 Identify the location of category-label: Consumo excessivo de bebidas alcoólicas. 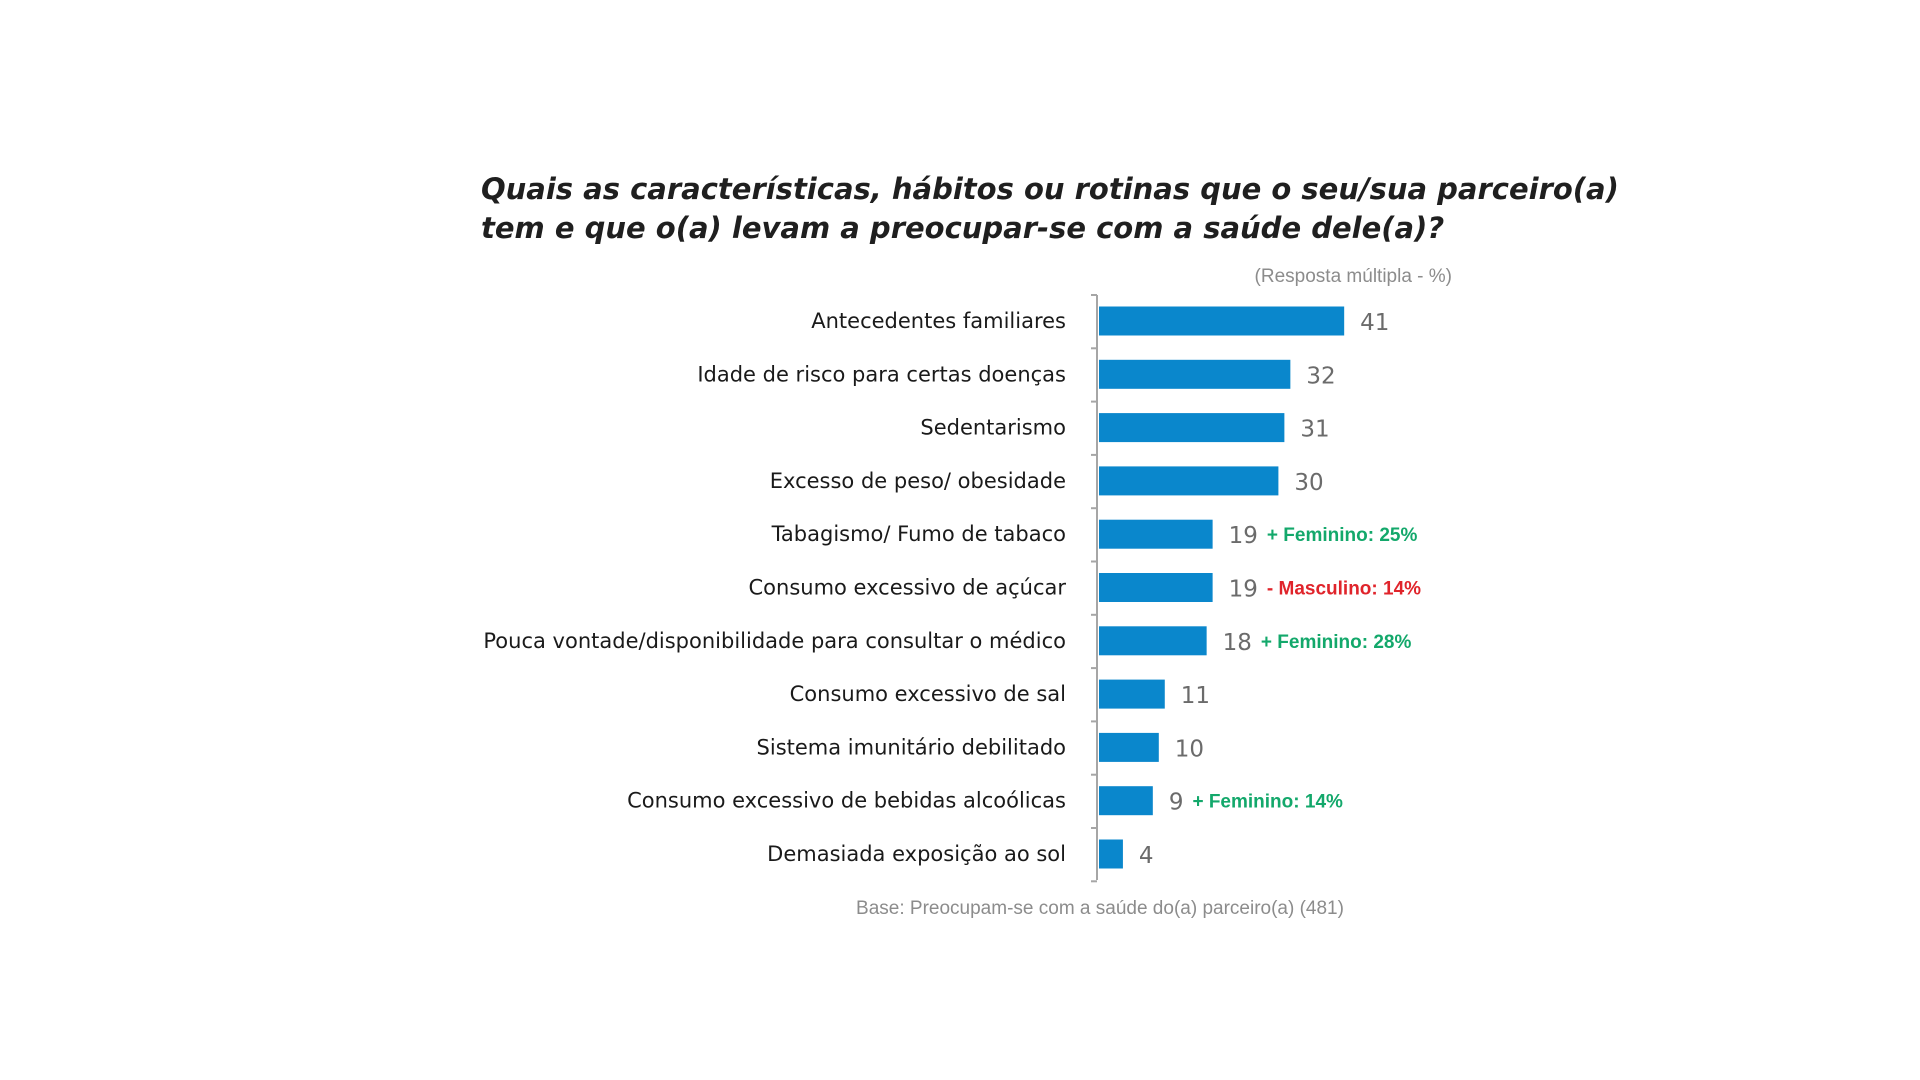
(846, 801).